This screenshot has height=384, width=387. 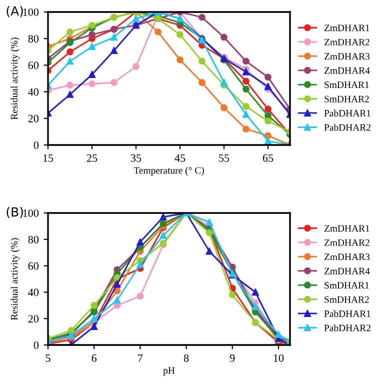 I want to click on x-tick-label: 55, so click(x=224, y=158).